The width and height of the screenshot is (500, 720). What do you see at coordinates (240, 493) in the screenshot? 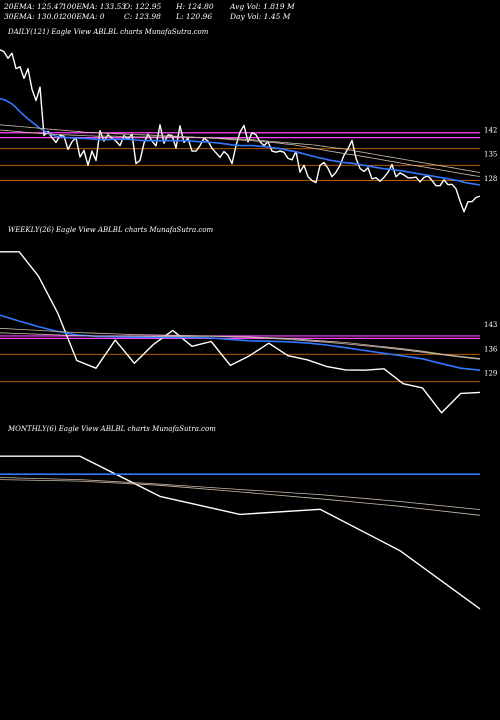
I see `monthly-ema-long-line` at bounding box center [240, 493].